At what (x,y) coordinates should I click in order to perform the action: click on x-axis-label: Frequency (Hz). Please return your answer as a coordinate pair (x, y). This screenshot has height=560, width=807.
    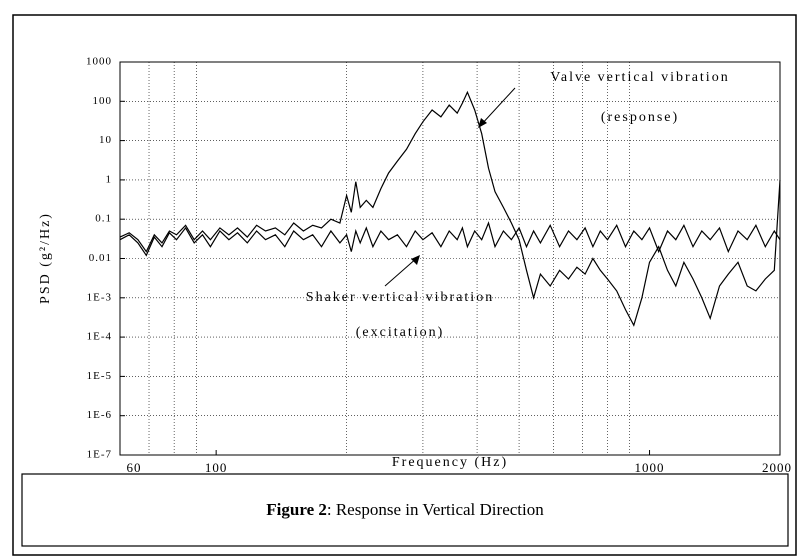
    Looking at the image, I should click on (450, 462).